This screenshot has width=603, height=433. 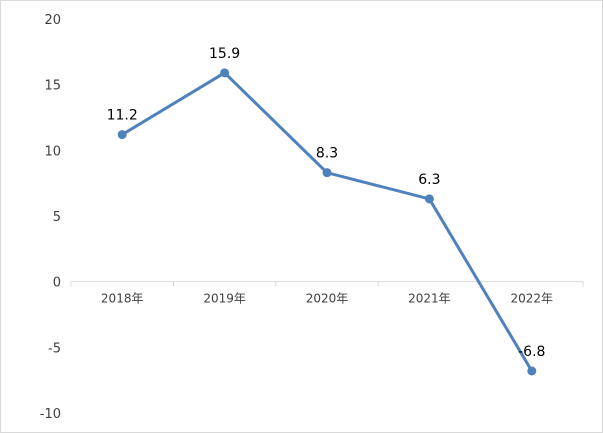 What do you see at coordinates (122, 116) in the screenshot?
I see `data-label: 11.2` at bounding box center [122, 116].